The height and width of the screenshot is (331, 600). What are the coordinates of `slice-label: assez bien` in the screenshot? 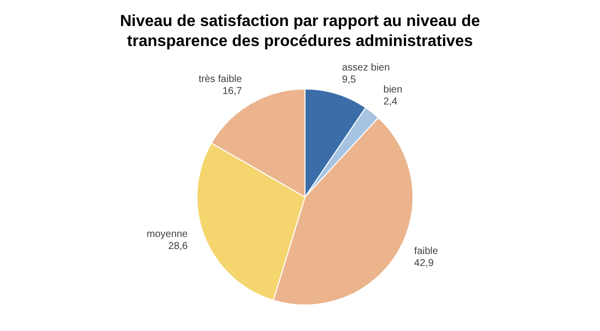 It's located at (366, 68).